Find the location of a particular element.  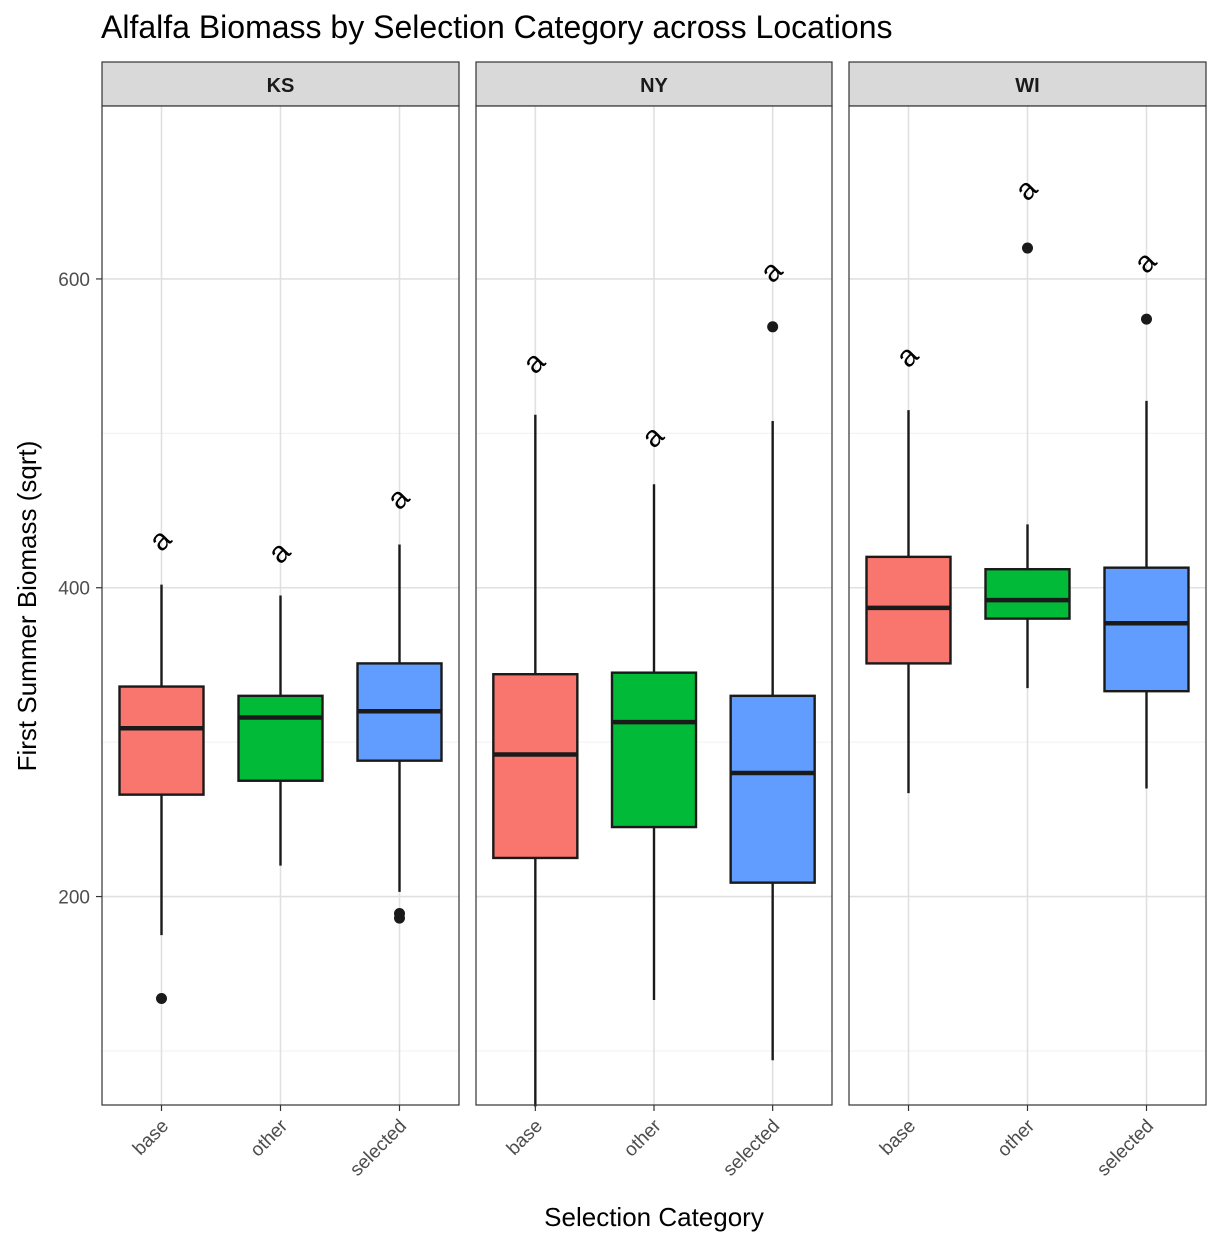

x-axis-title: Selection Category is located at coordinates (654, 1217).